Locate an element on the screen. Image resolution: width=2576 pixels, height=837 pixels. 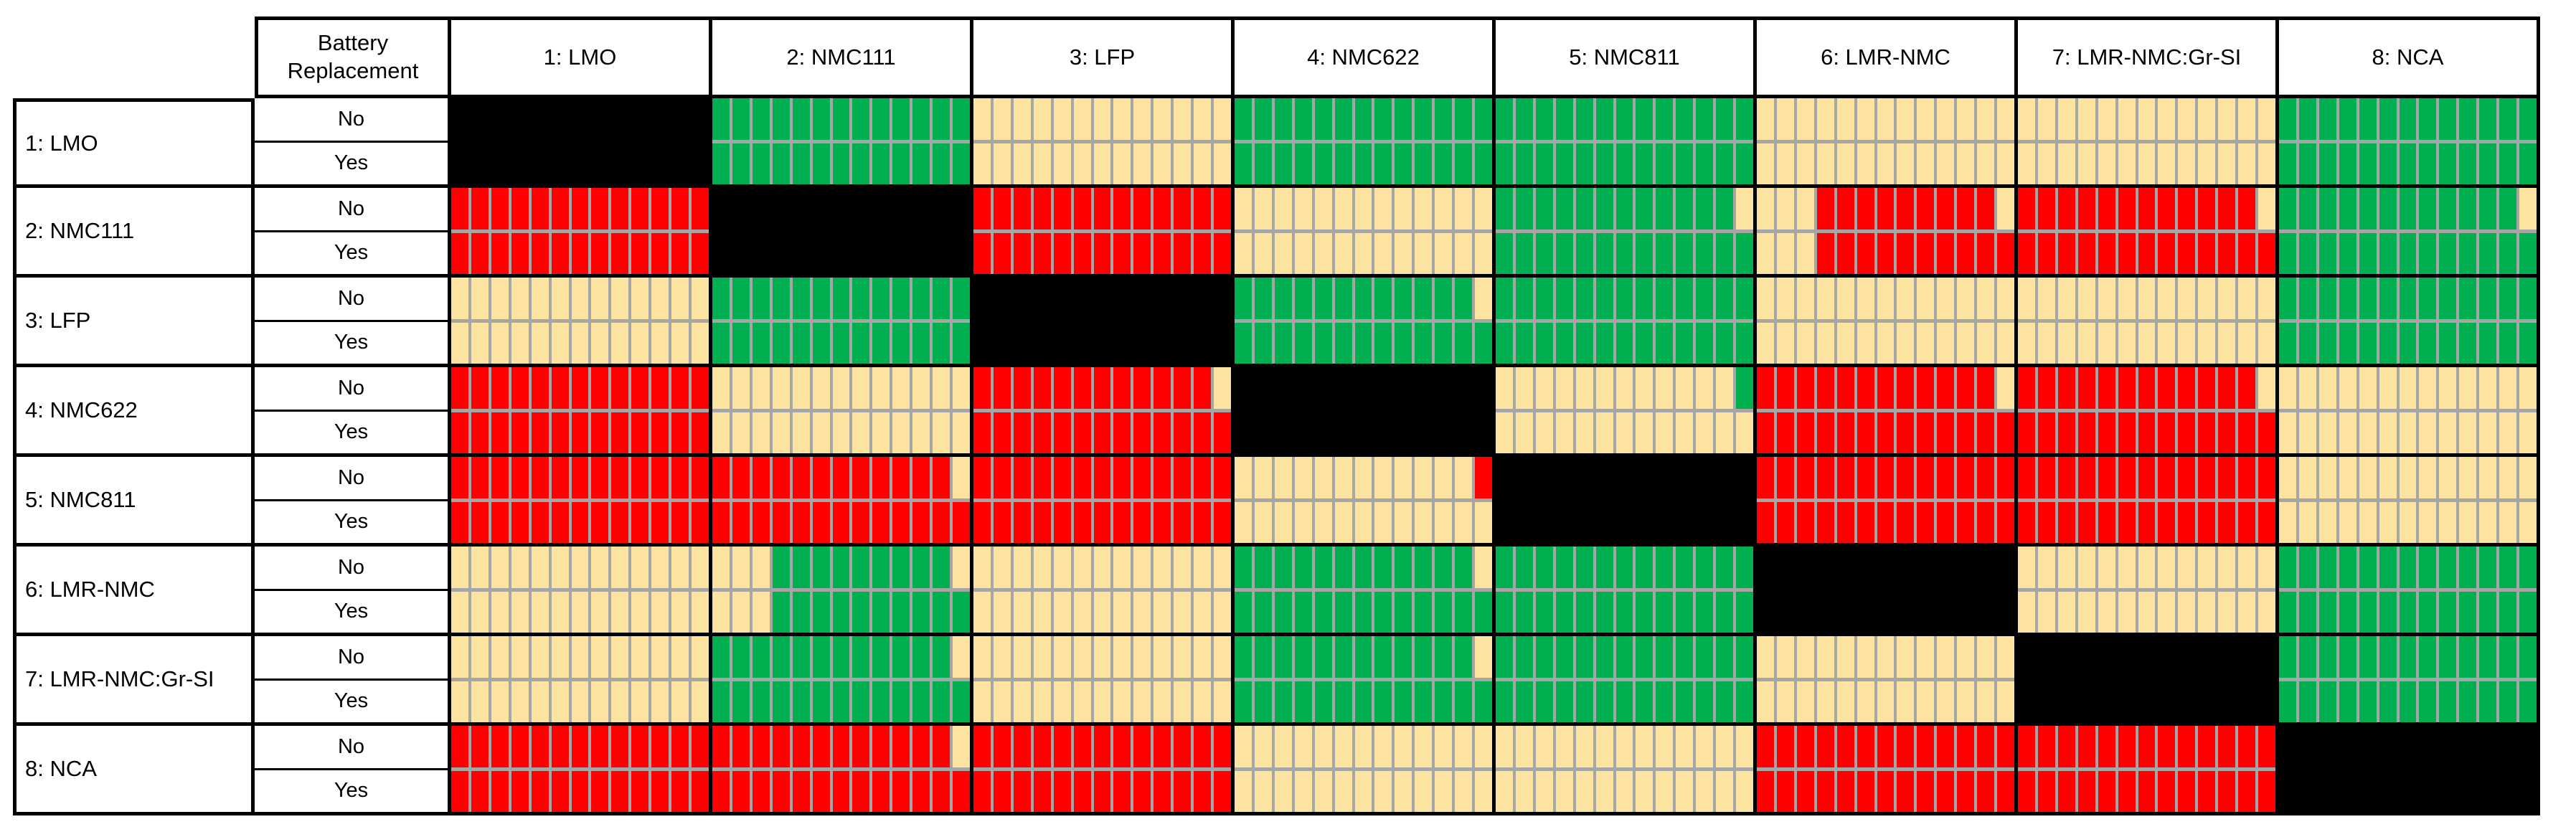
matrix-cell-r6-c2 is located at coordinates (842, 591).